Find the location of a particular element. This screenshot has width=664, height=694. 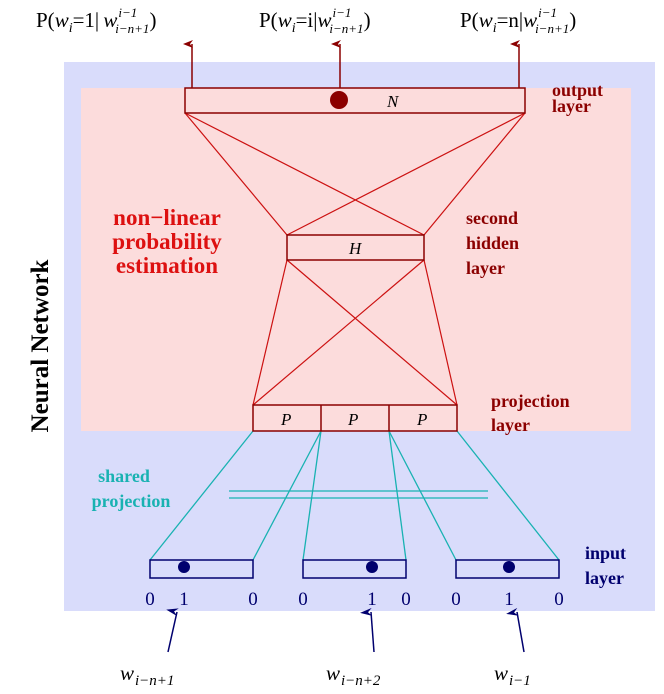

output-probability-2: P(wi=i|wi−1 i−n+1) is located at coordinates (315, 20).